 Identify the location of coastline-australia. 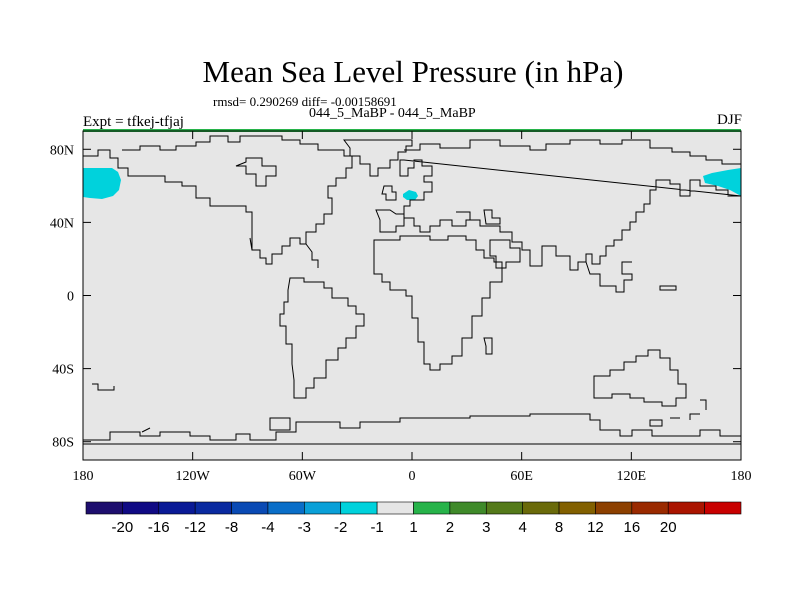
(640, 378).